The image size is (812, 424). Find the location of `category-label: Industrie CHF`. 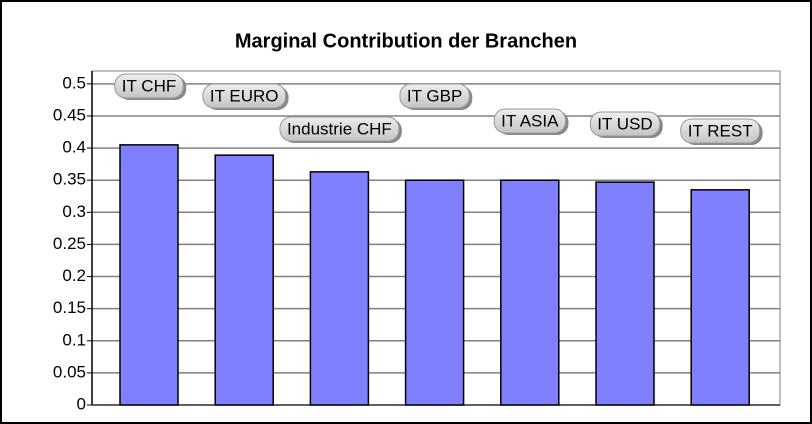

category-label: Industrie CHF is located at coordinates (339, 128).